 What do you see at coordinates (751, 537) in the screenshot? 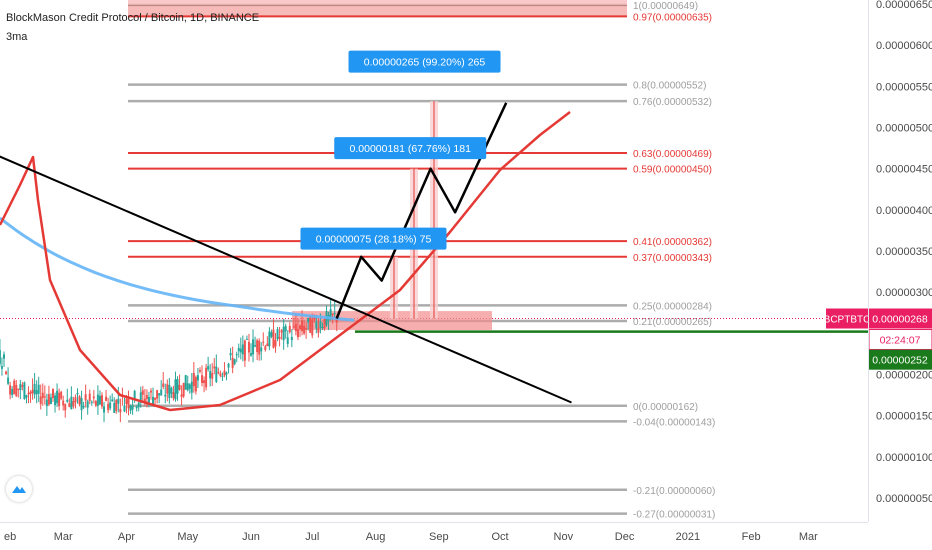
I see `time-tick-label: Feb` at bounding box center [751, 537].